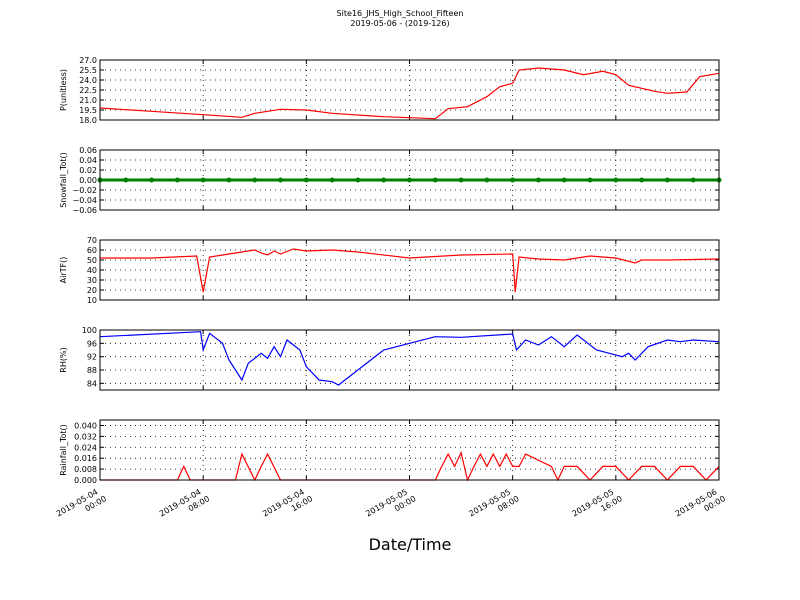 The height and width of the screenshot is (600, 800). Describe the element at coordinates (88, 60) in the screenshot. I see `y-tick-label: 27.0` at that location.